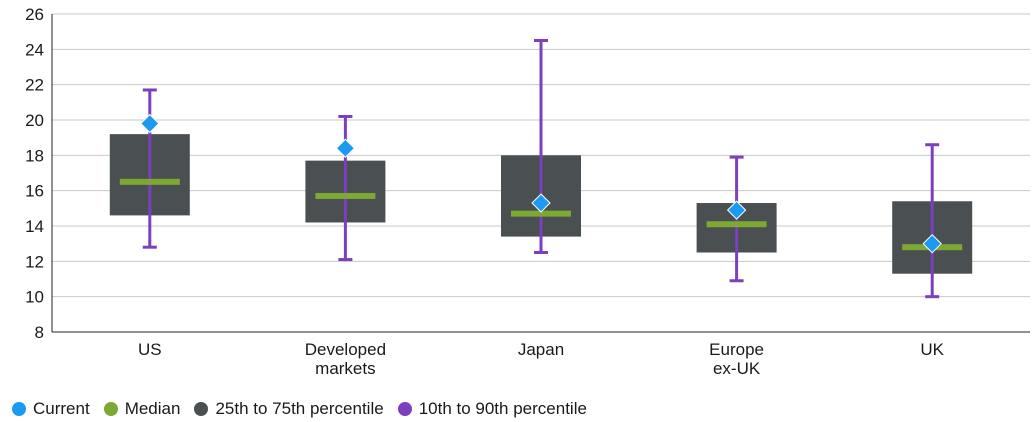 The height and width of the screenshot is (422, 1035). What do you see at coordinates (34, 173) in the screenshot?
I see `y-tick-labels: 8 10 12 14 16 18 20 22 24 26` at bounding box center [34, 173].